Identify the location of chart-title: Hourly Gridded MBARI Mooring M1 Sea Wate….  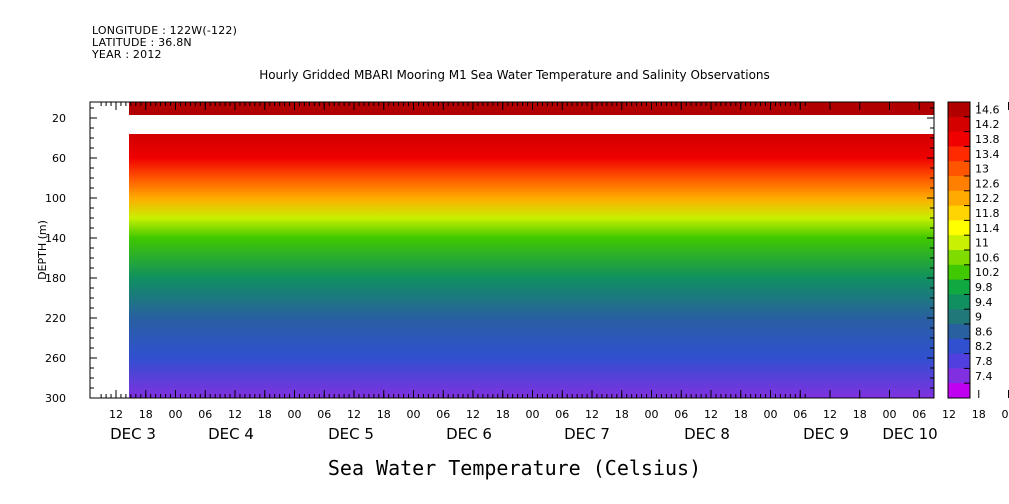
(514, 75).